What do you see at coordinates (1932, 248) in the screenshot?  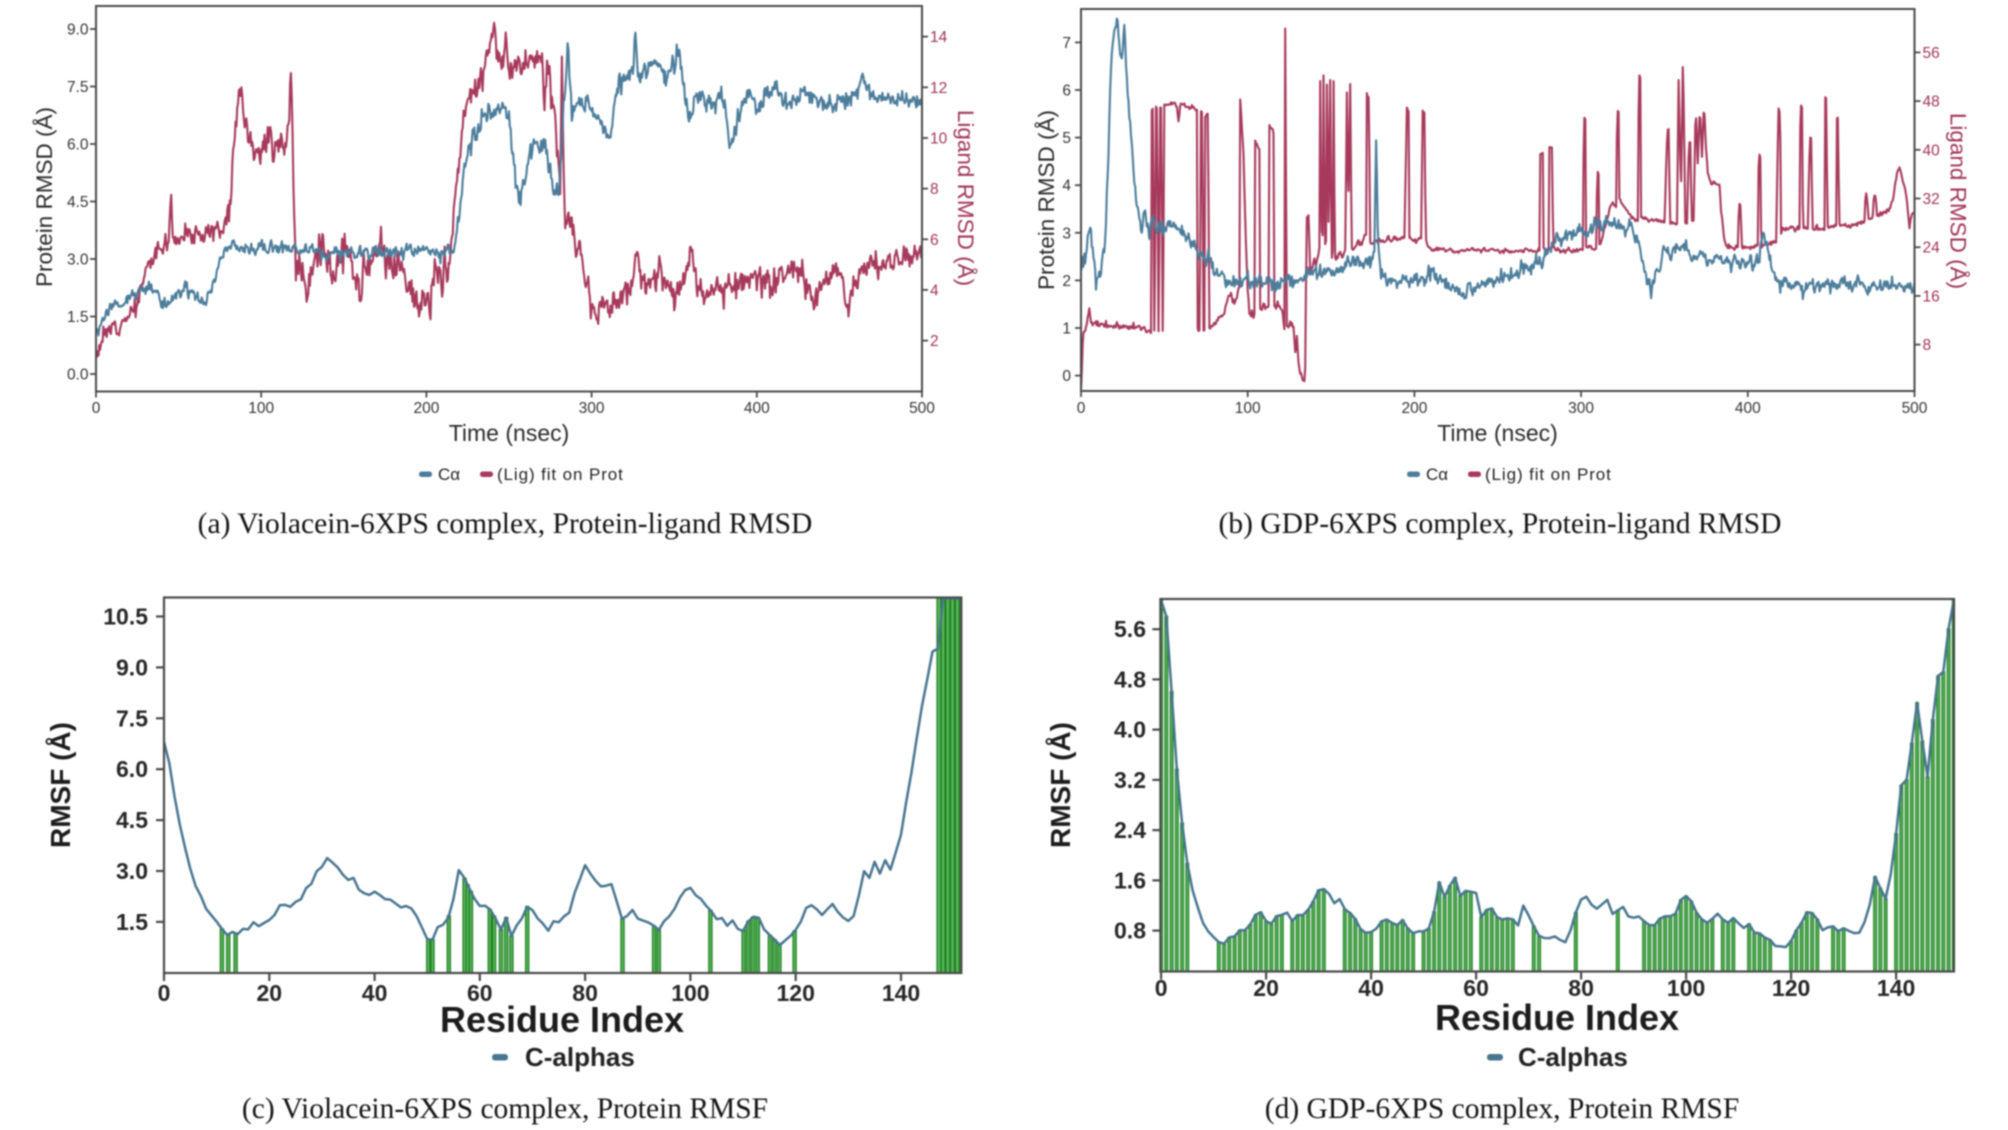 I see `svg-text: 24` at bounding box center [1932, 248].